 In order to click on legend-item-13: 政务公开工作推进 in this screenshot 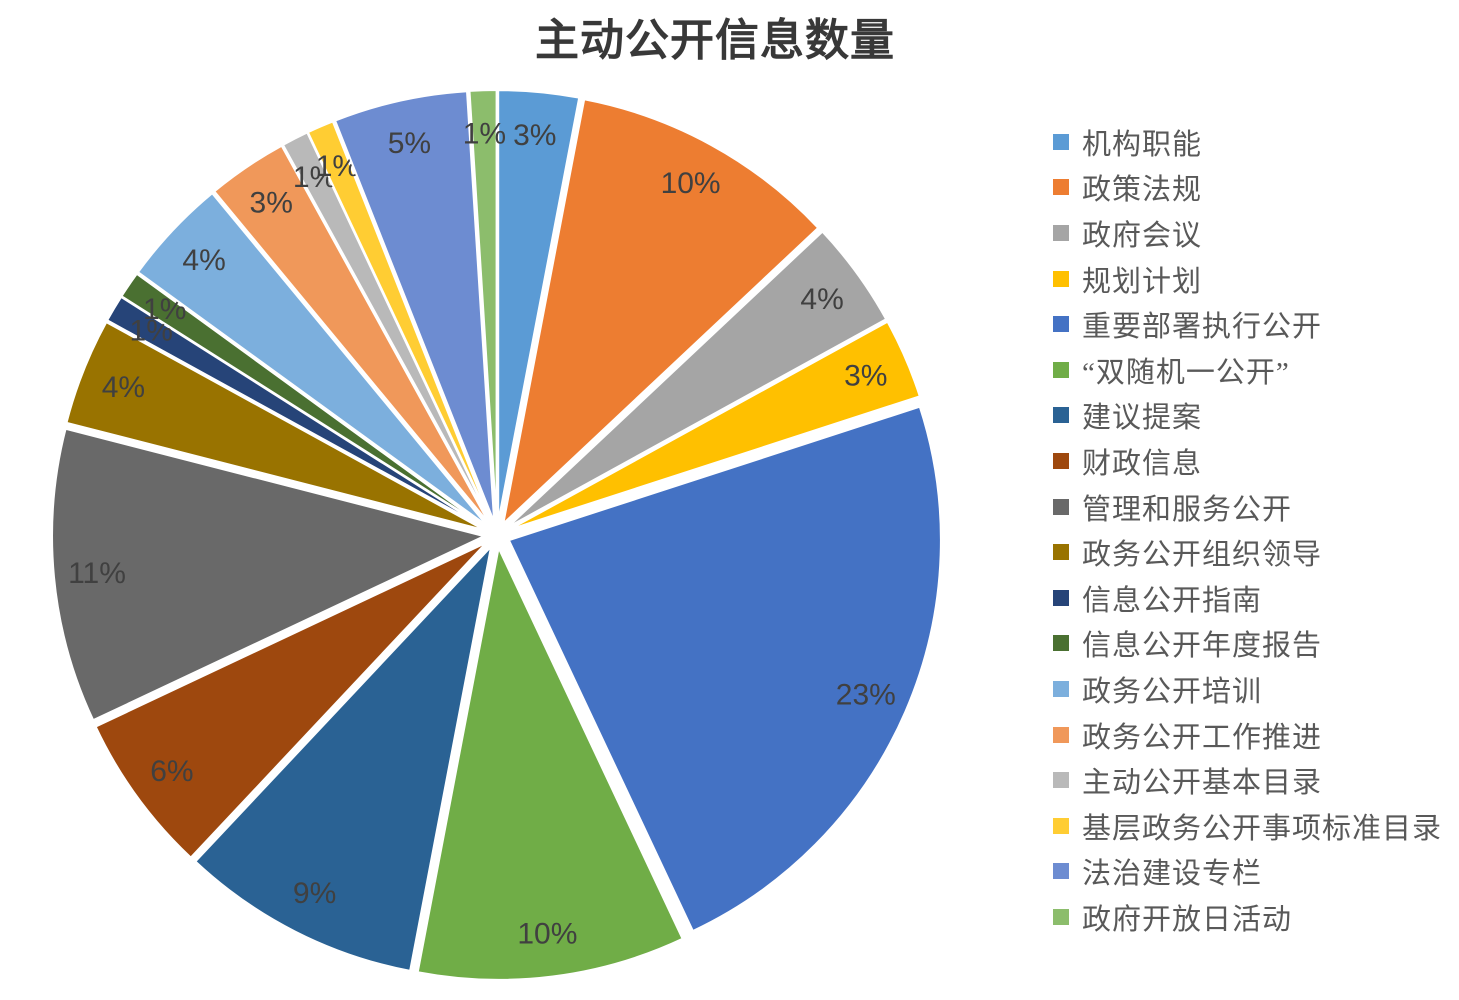, I will do `click(1247, 735)`.